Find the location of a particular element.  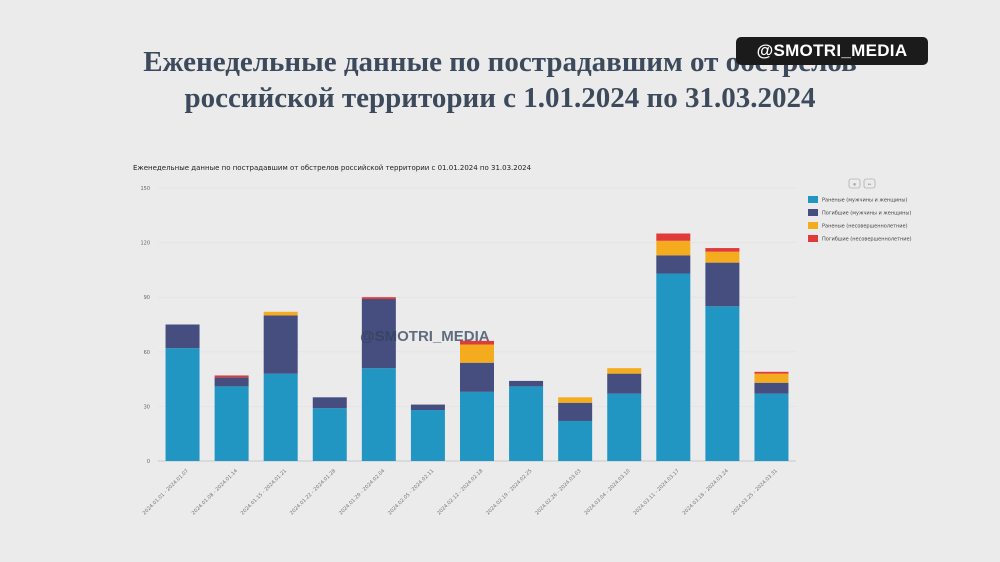

watermark-badge: @SMOTRI_MEDIA is located at coordinates (832, 51).